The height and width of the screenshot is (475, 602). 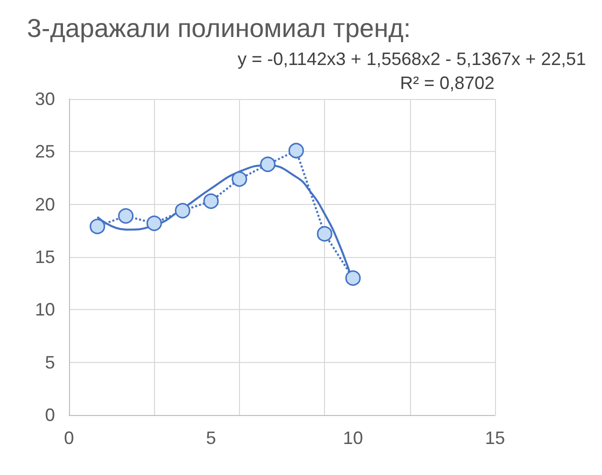 I want to click on chart-title: 3-даражали полиномиал тренд:, so click(x=219, y=28).